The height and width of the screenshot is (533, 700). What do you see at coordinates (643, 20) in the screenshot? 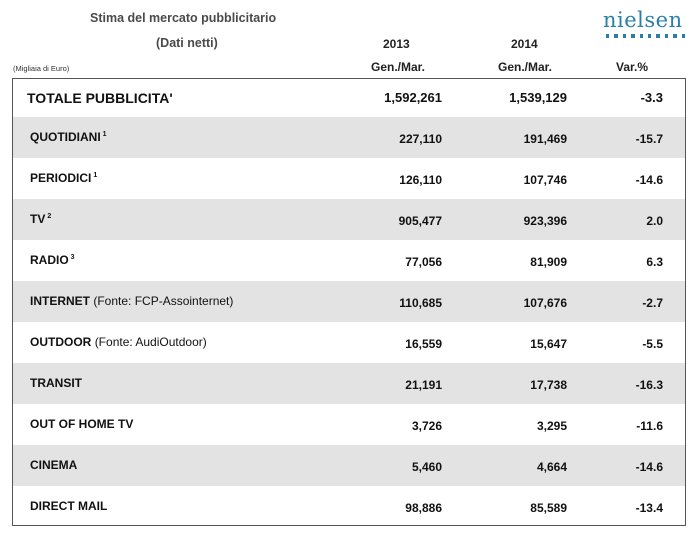
I see `logo-wordmark: nielsen` at bounding box center [643, 20].